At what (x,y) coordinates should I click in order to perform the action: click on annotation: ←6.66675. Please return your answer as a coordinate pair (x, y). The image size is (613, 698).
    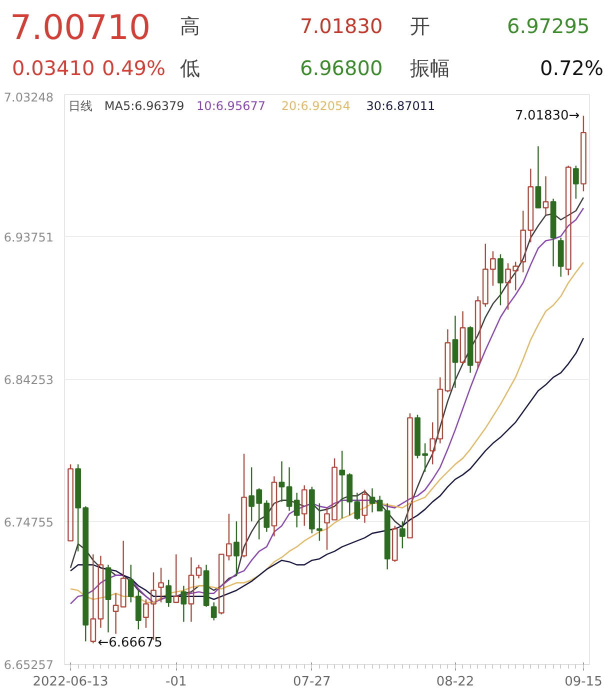
    Looking at the image, I should click on (130, 643).